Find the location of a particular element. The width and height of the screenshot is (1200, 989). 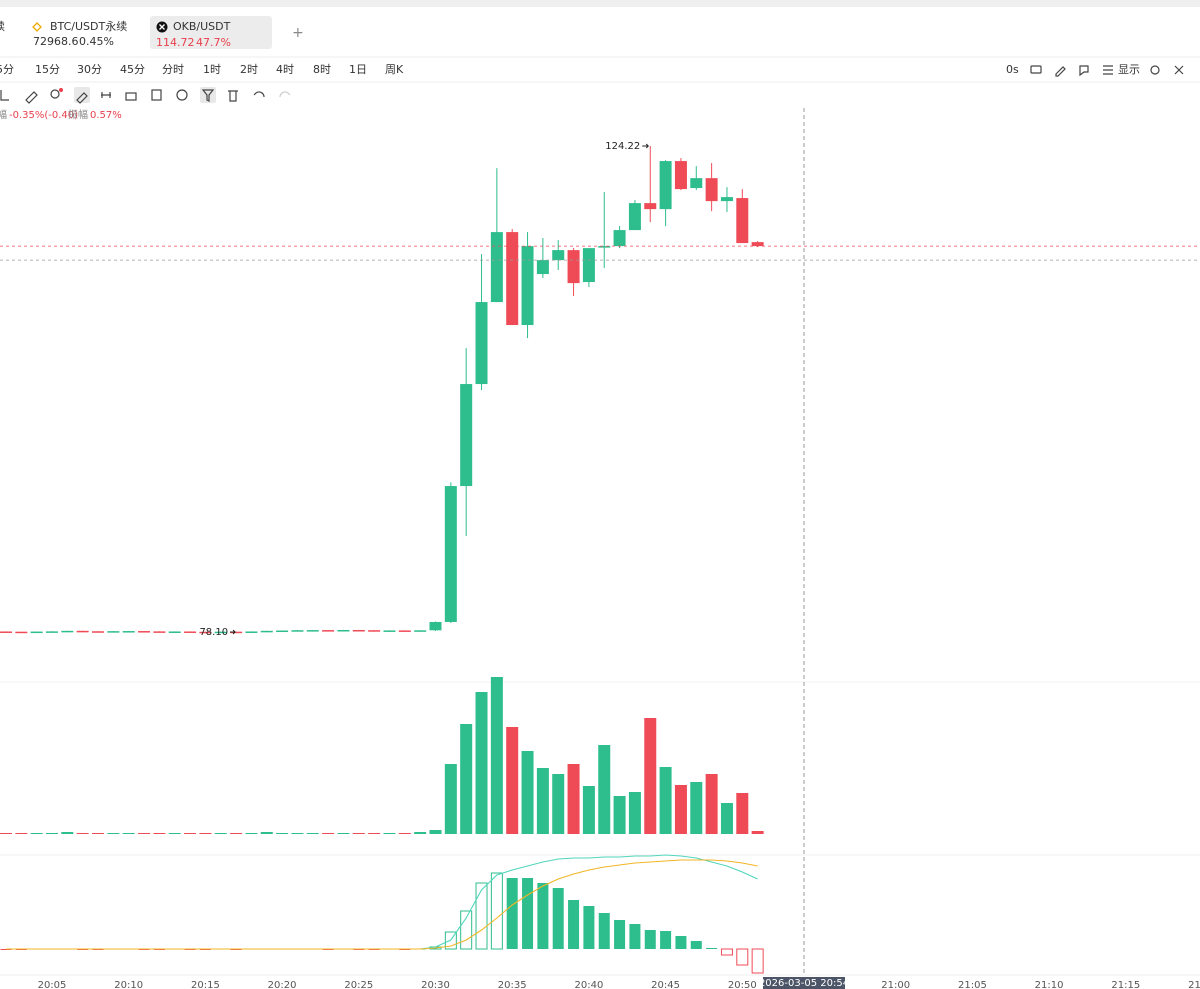

timeframe: 2时 is located at coordinates (249, 69).